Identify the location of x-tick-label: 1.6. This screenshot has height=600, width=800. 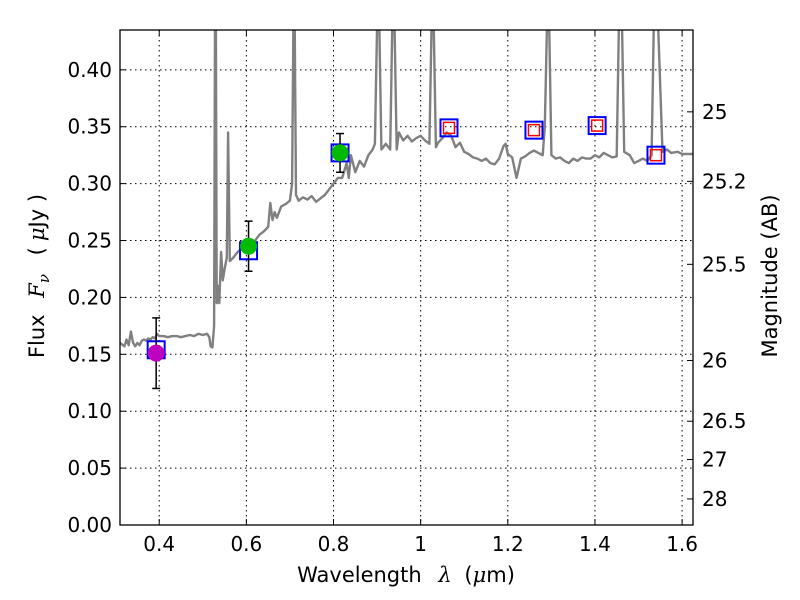
(682, 544).